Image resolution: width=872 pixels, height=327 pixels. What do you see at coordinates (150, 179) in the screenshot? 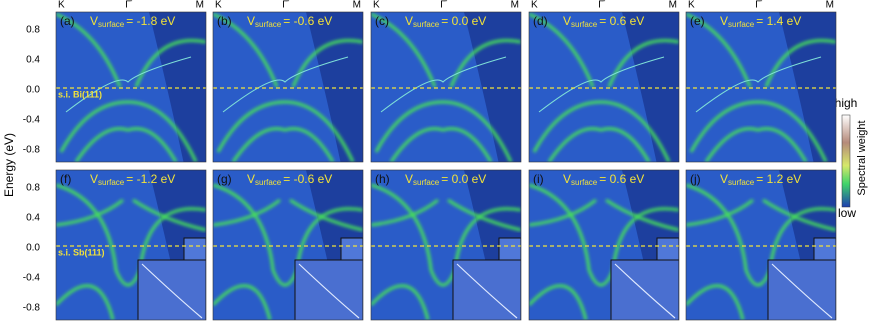
I see `bias-value: = -1.2 eV` at bounding box center [150, 179].